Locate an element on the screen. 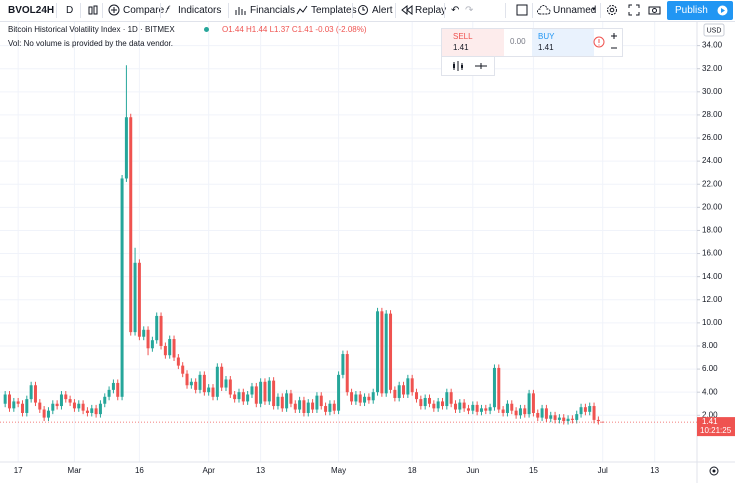 The height and width of the screenshot is (483, 735). fullscreen-box-icon is located at coordinates (522, 10).